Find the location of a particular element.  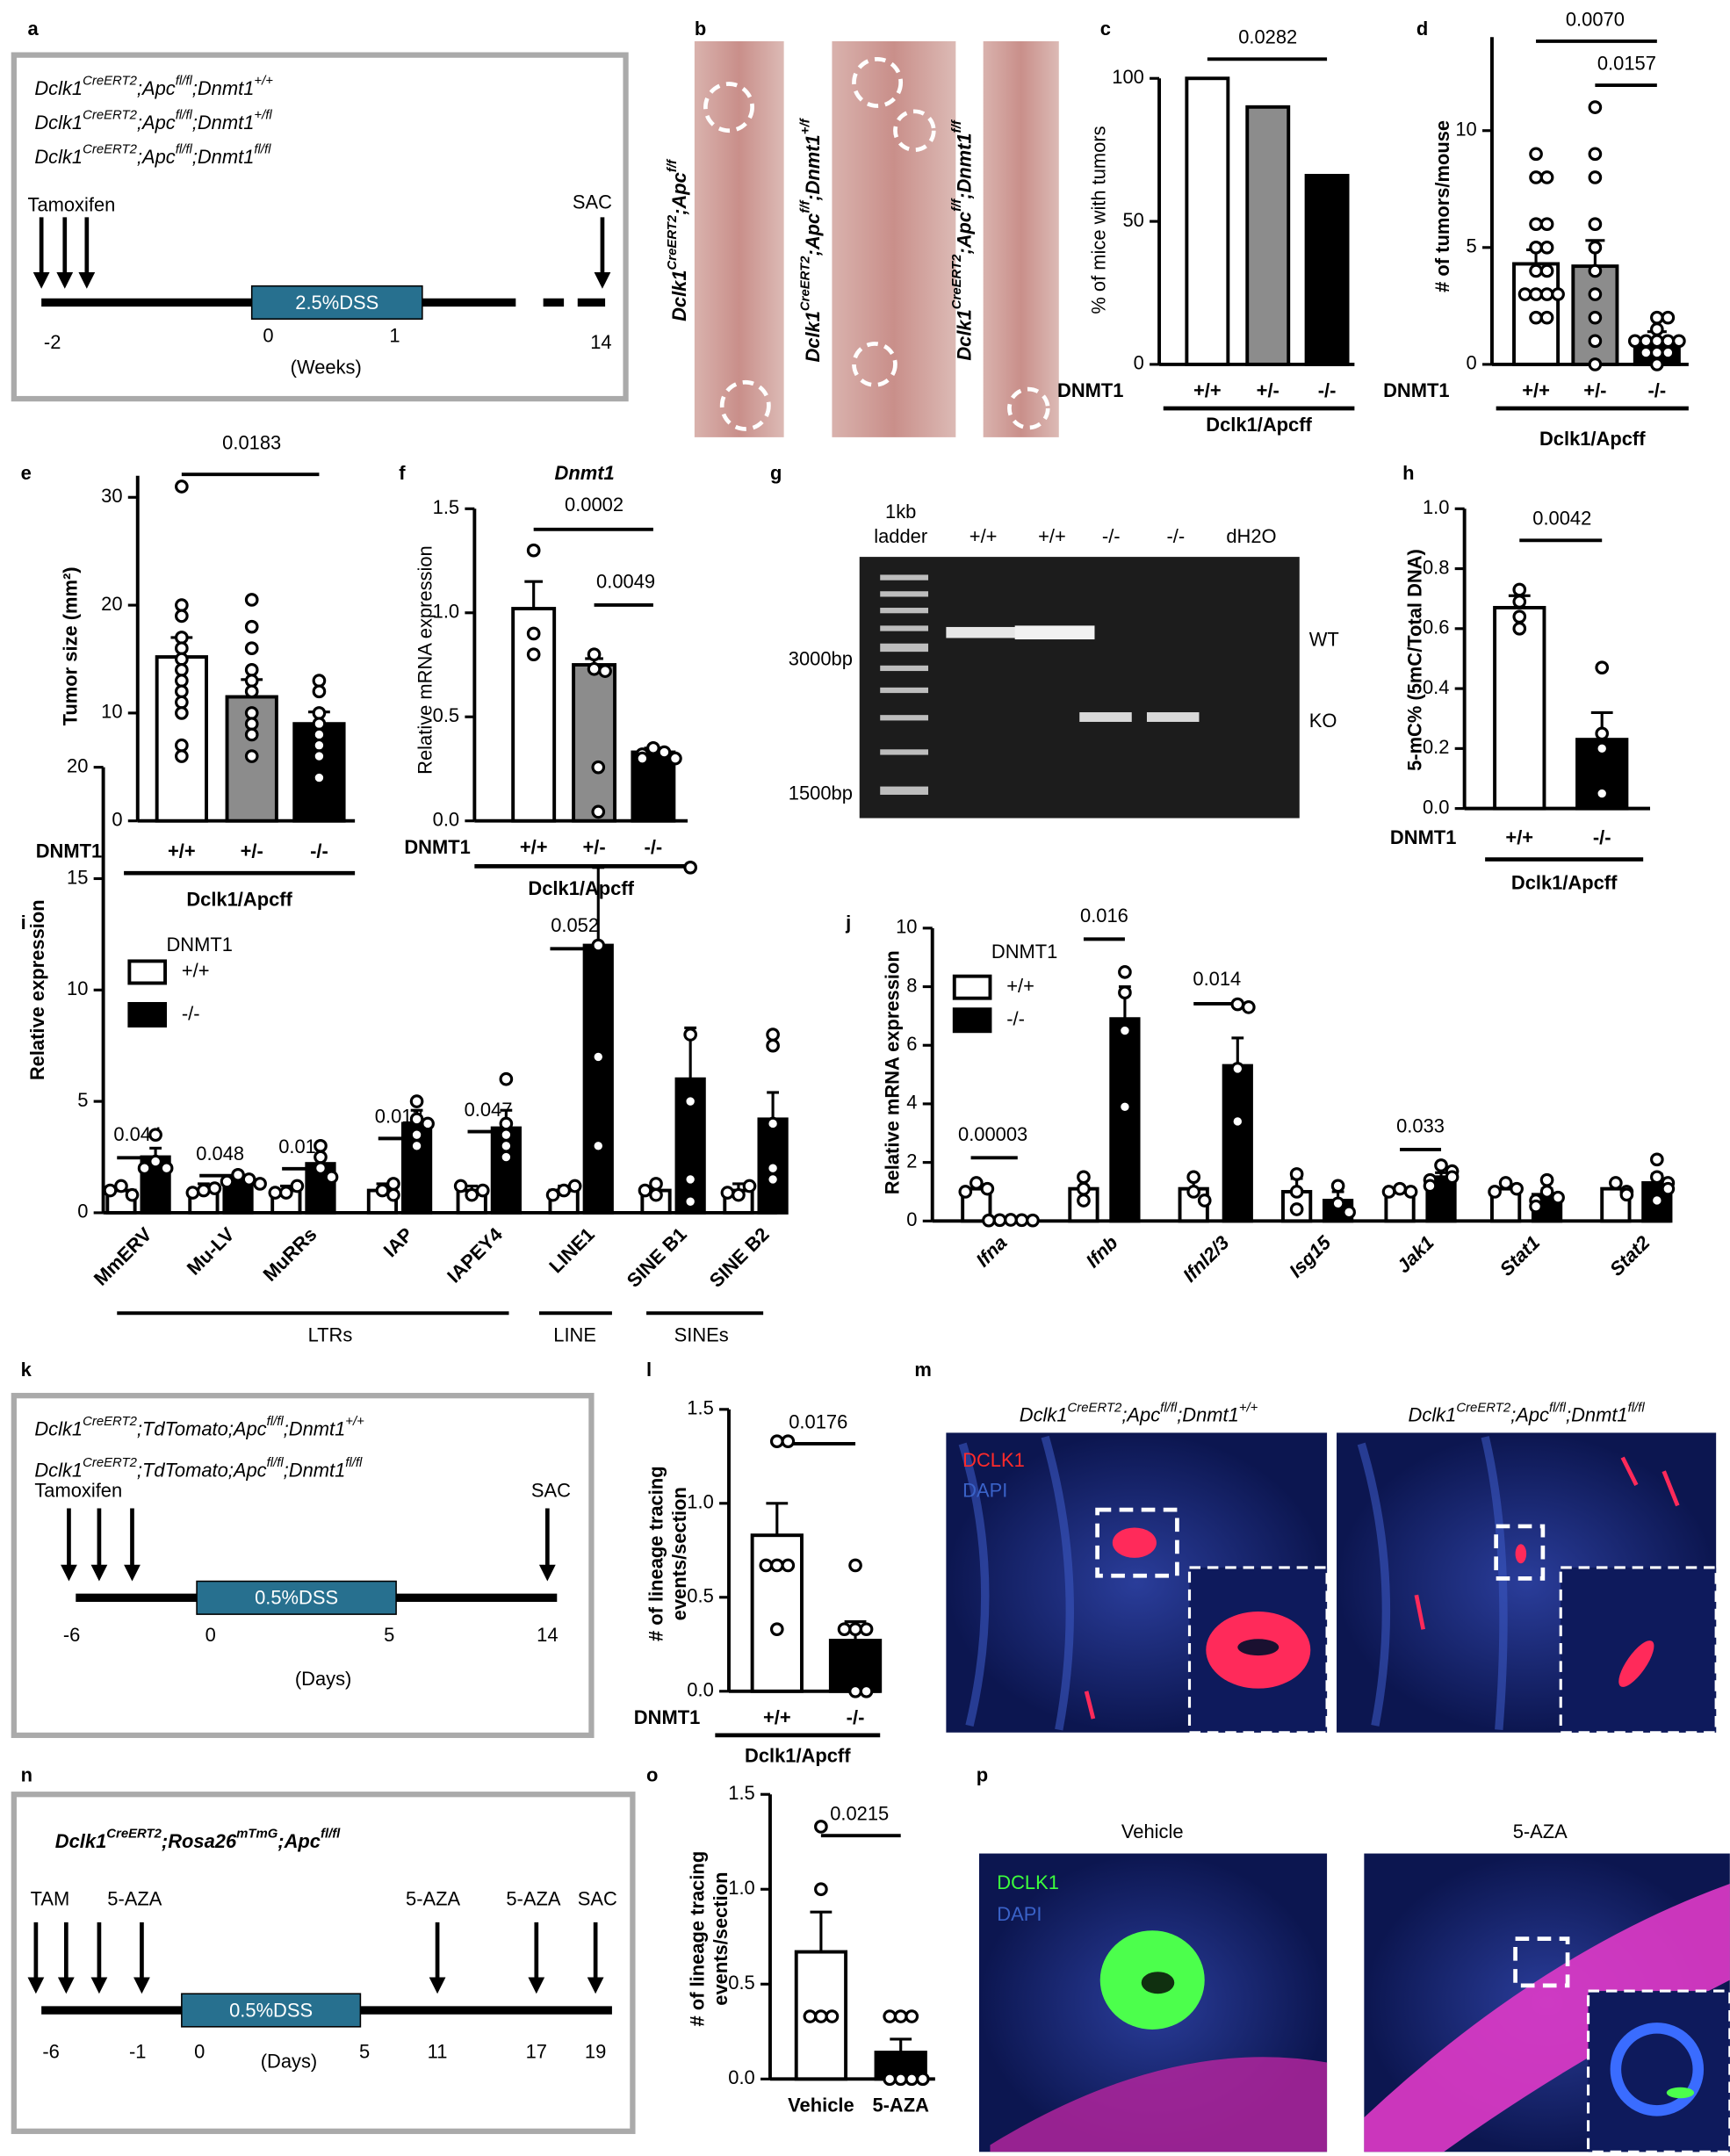

p-value: 0.0176 is located at coordinates (818, 1421).